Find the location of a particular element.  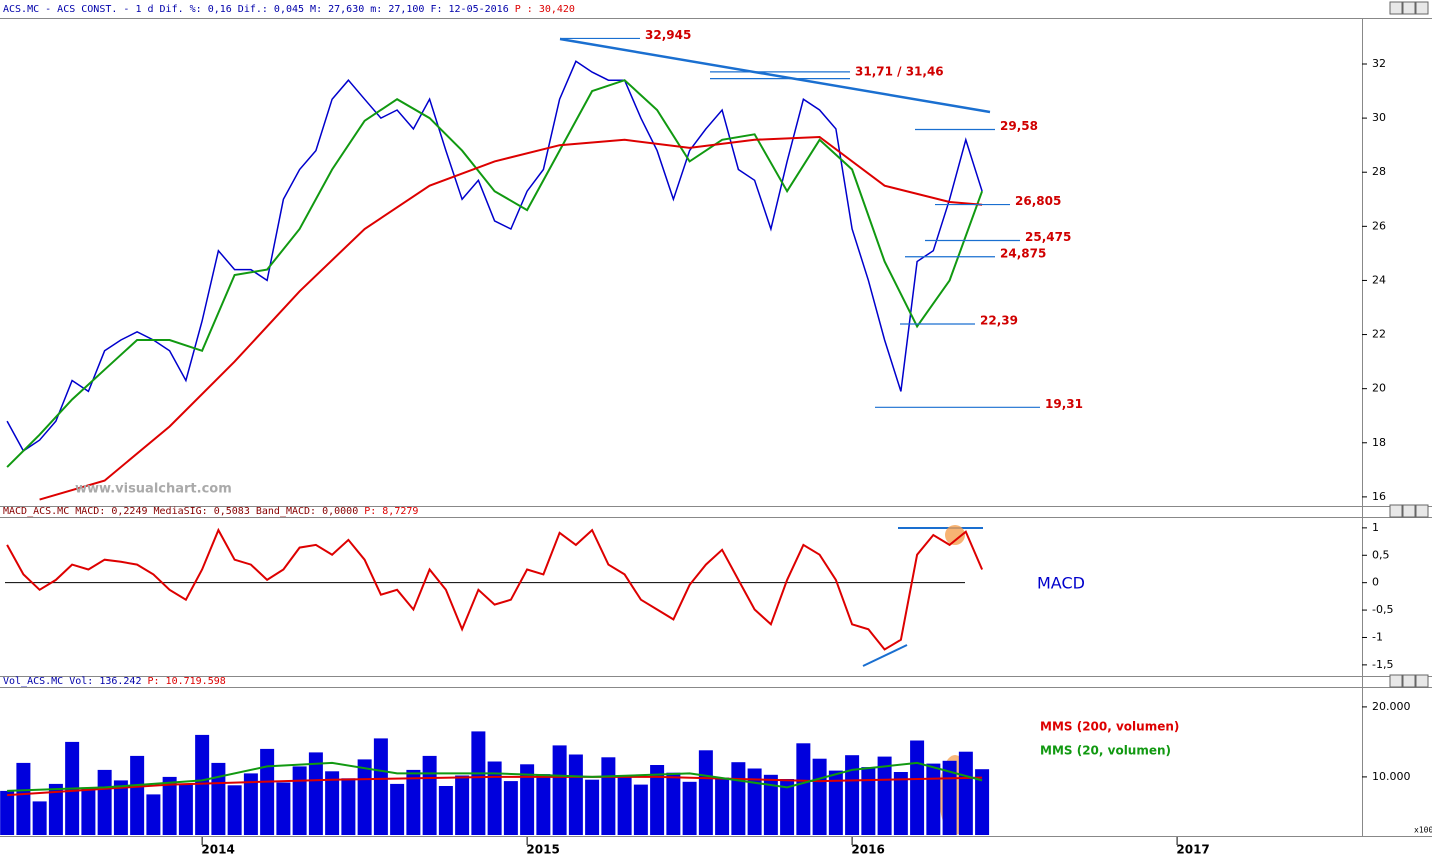

panel-title: Vol_ACS.MC Vol: 136.242 is located at coordinates (72, 681).